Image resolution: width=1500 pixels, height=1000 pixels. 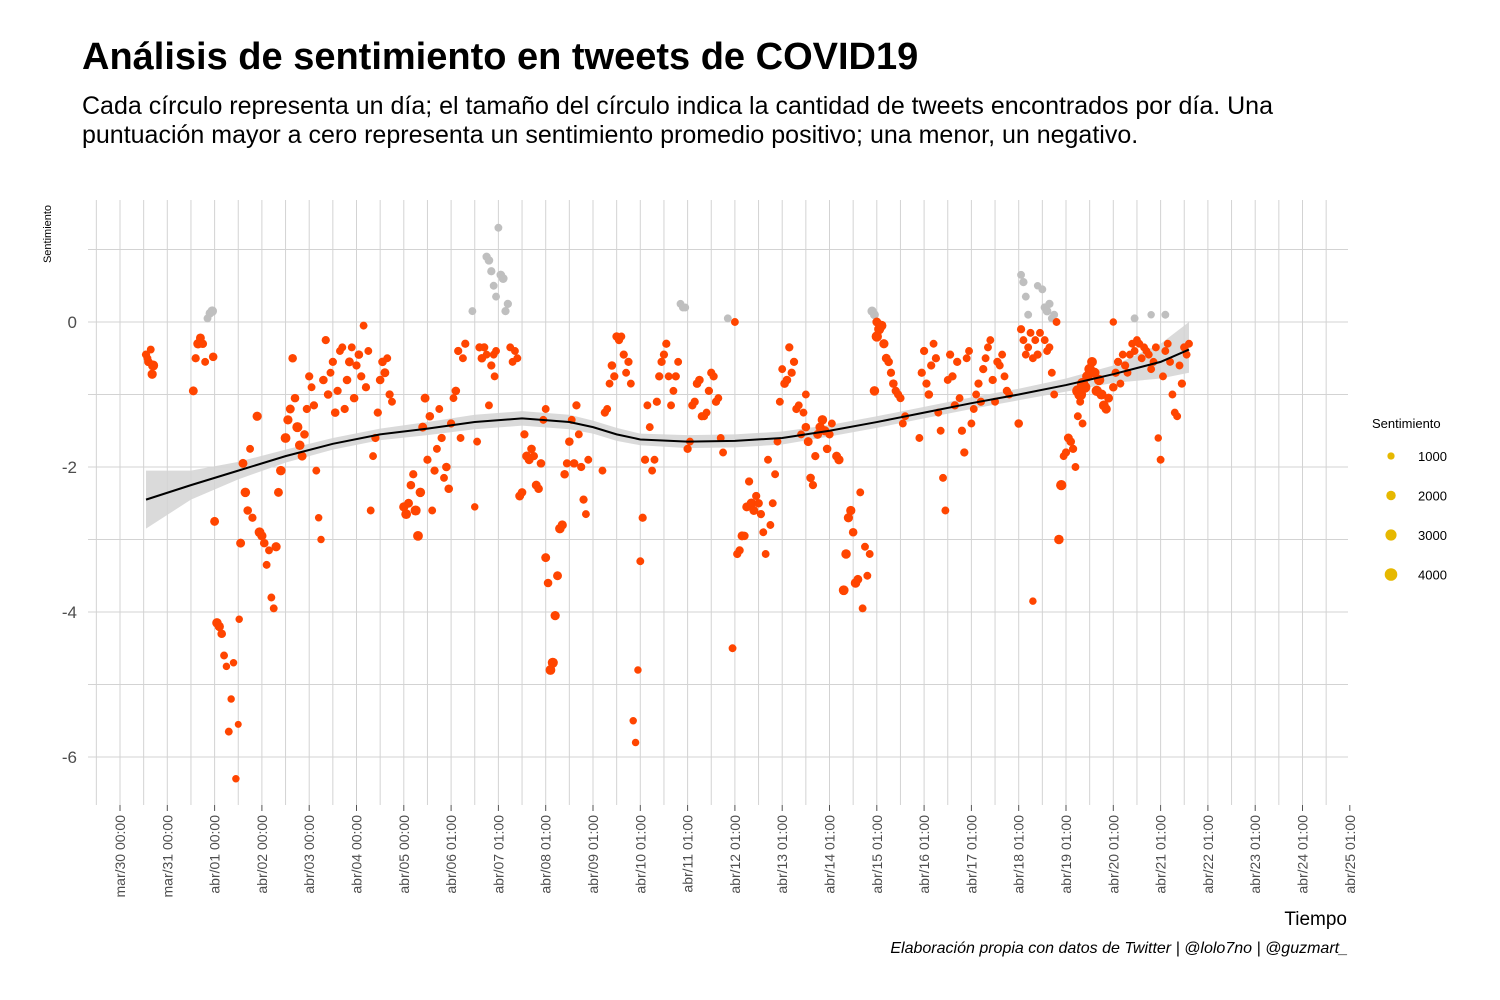 What do you see at coordinates (309, 854) in the screenshot?
I see `x-tick-label: abr/03 00:00` at bounding box center [309, 854].